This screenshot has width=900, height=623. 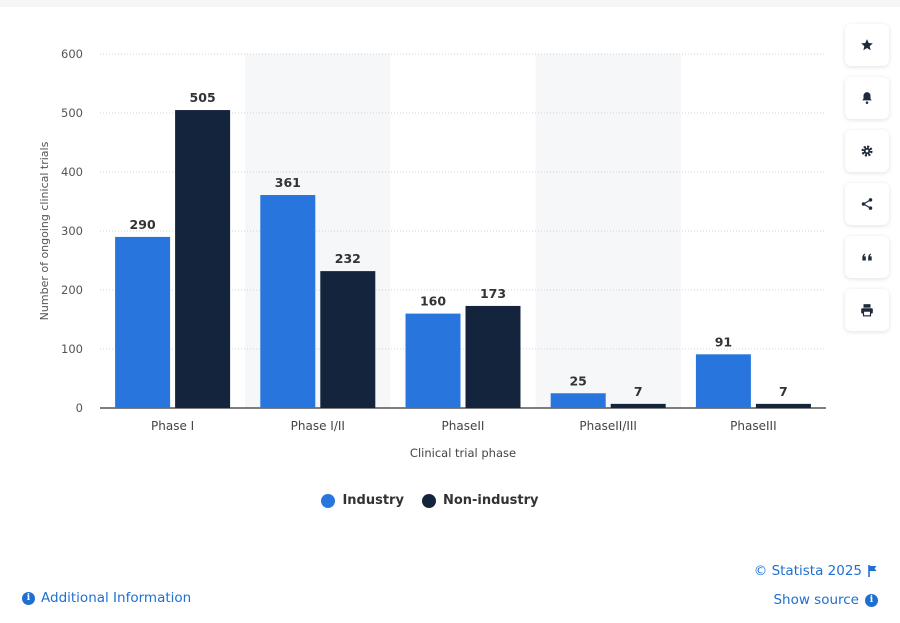 I want to click on data-label: 160, so click(x=433, y=301).